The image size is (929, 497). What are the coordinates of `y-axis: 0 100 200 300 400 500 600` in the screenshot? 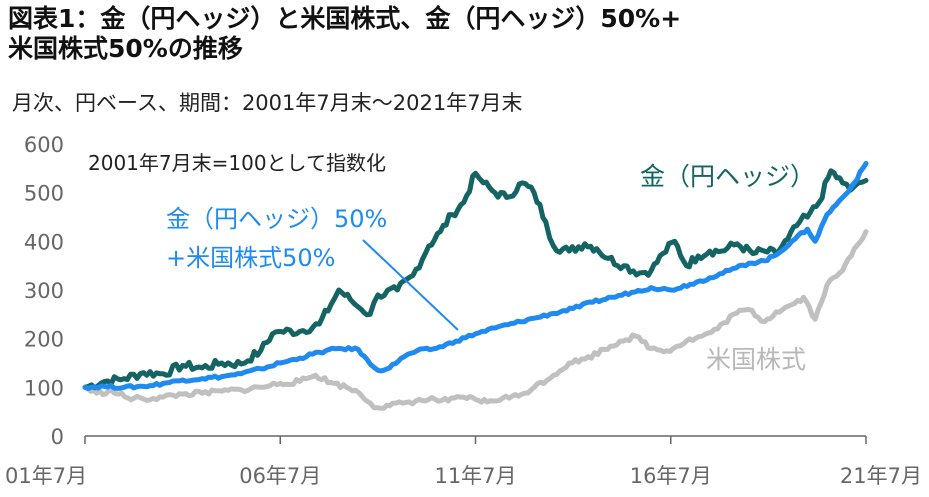 It's located at (44, 291).